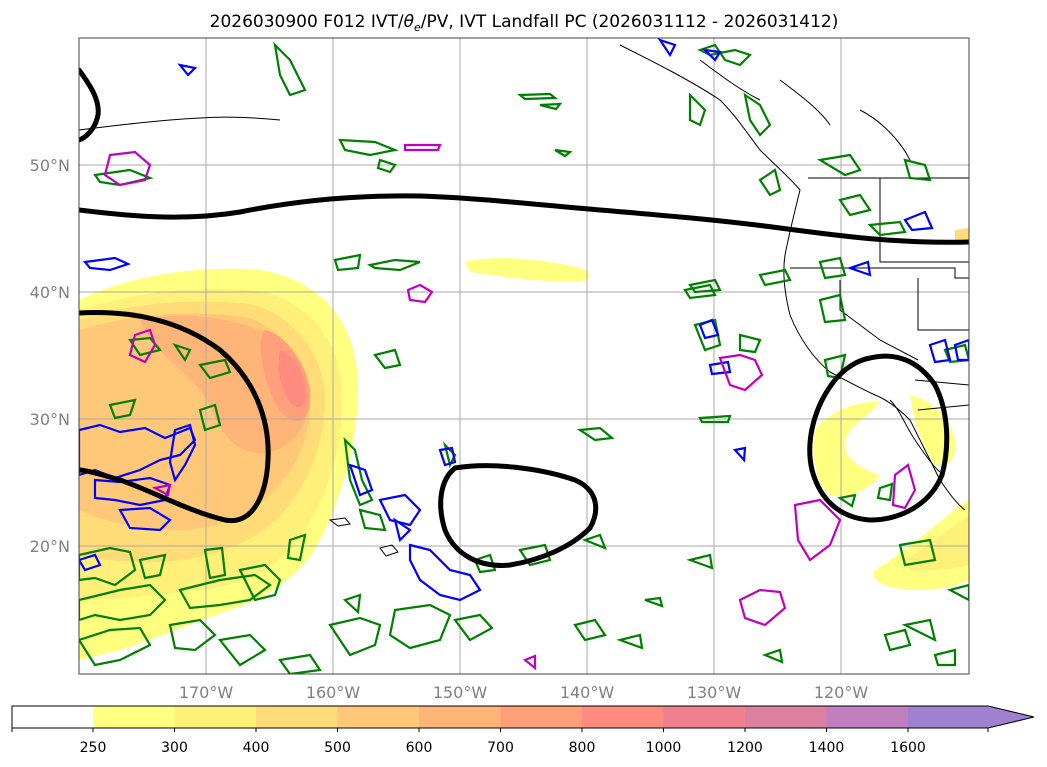 The width and height of the screenshot is (1047, 767). What do you see at coordinates (524, 692) in the screenshot?
I see `longitude-labels: 170°W 160°W 150°W 140°W 130°W 120°W` at bounding box center [524, 692].